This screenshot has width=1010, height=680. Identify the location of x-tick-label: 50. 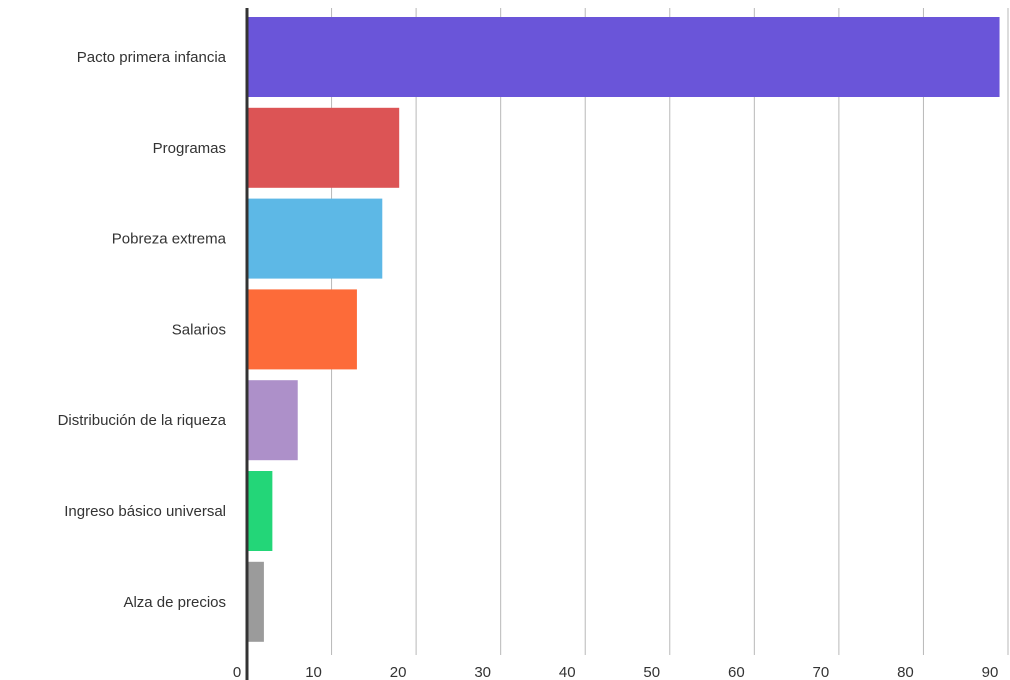
(651, 672).